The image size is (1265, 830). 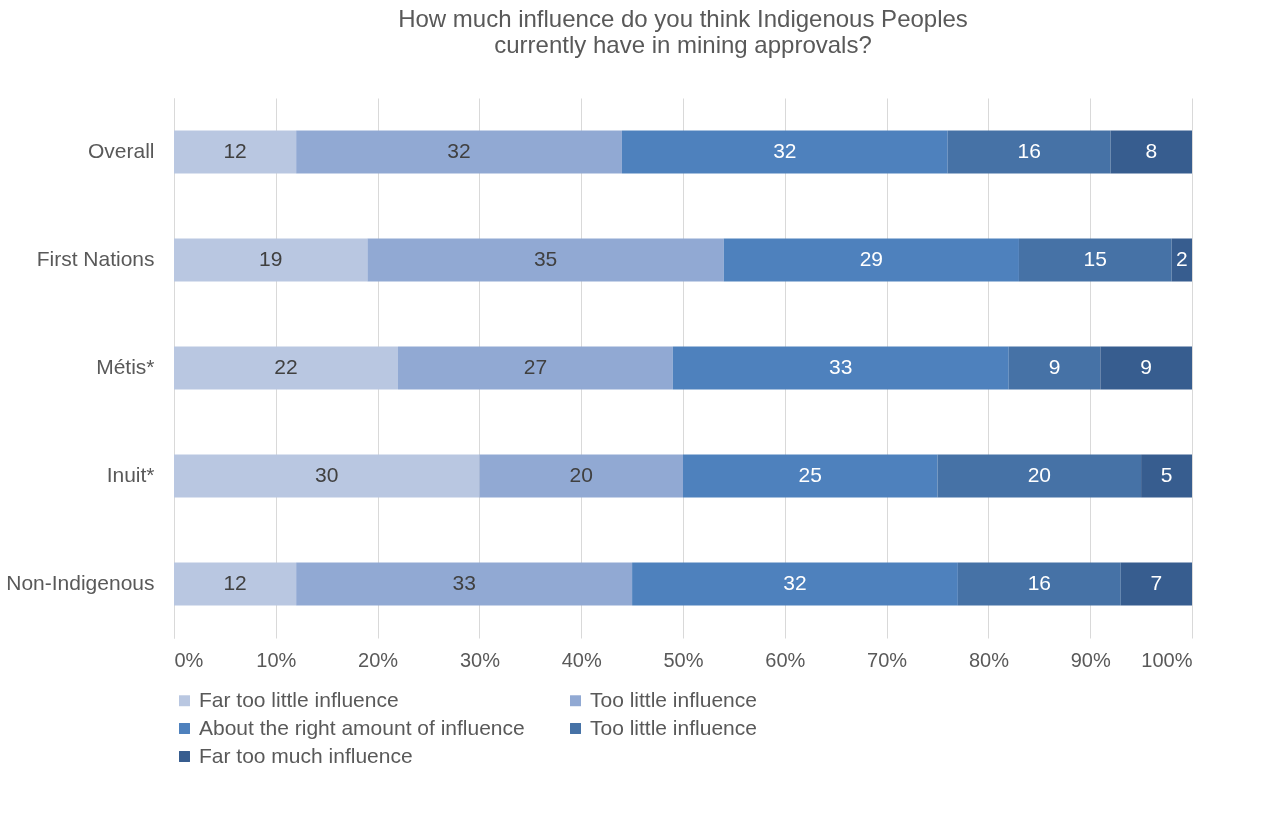 I want to click on x-tick-label: 60%, so click(x=785, y=659).